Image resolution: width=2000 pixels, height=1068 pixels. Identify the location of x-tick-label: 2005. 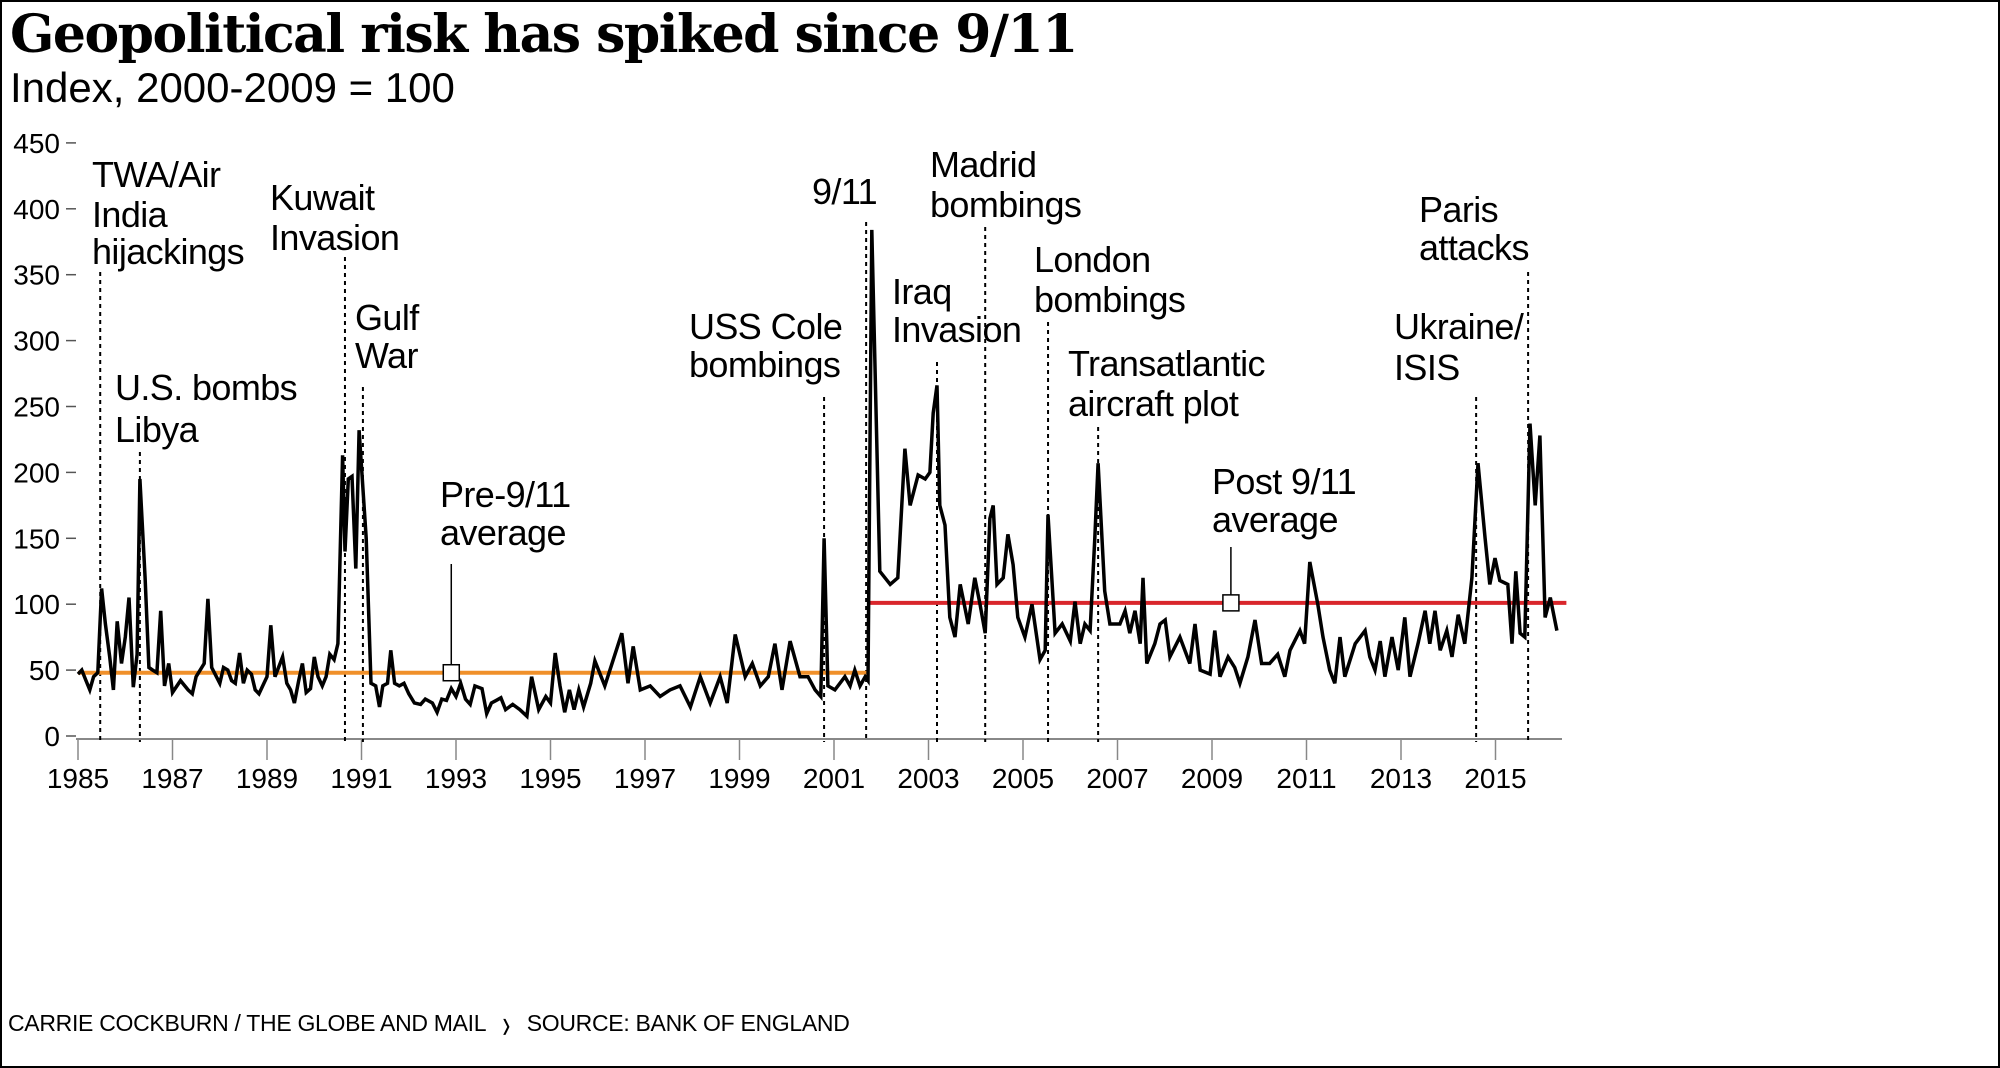
(1023, 778).